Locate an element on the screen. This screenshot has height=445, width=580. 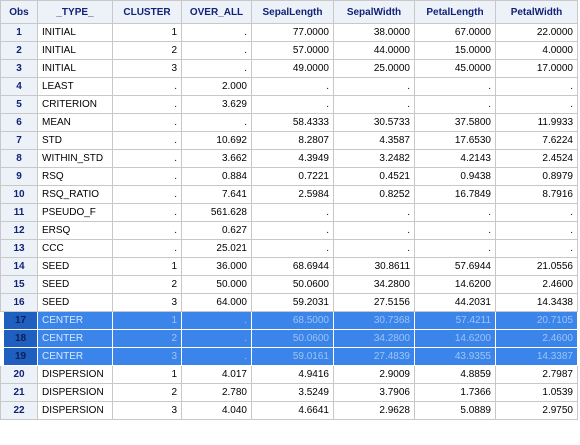
cell-petal-length: 0.9438 is located at coordinates (455, 177).